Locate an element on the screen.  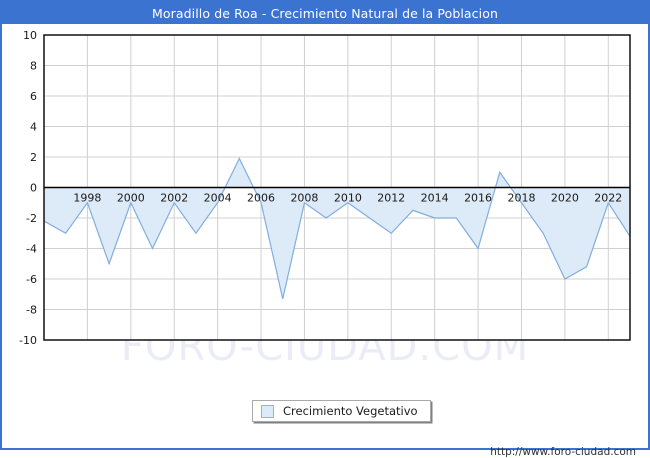
x-axis-tick-label: 2022 is located at coordinates (608, 198).